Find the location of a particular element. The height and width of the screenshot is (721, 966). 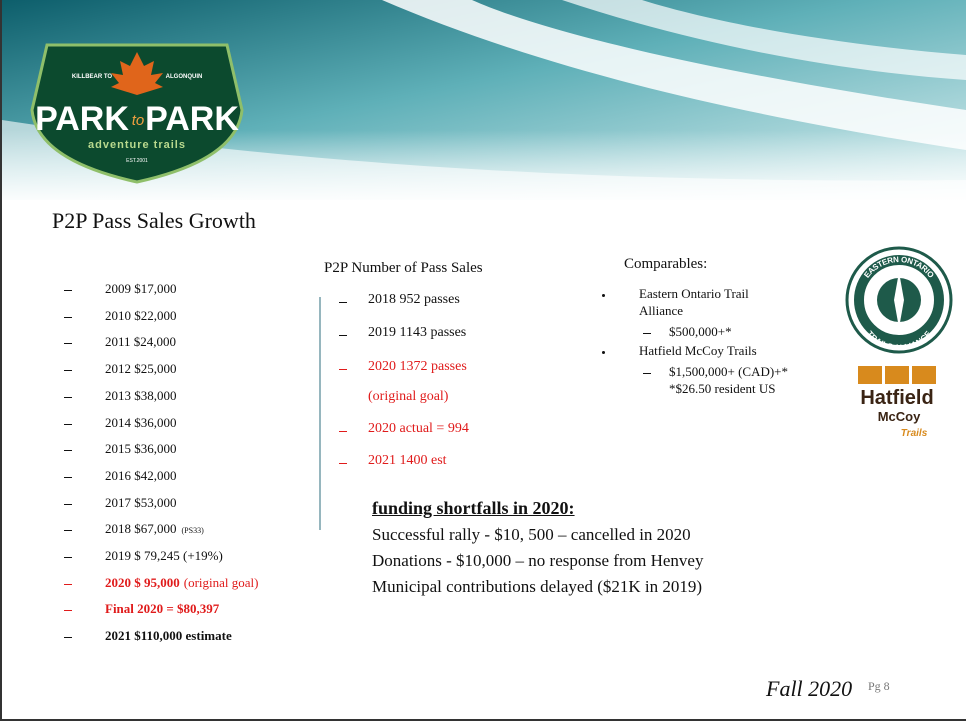

revenue-text: Final 2020 = $80,397 is located at coordinates (162, 609).